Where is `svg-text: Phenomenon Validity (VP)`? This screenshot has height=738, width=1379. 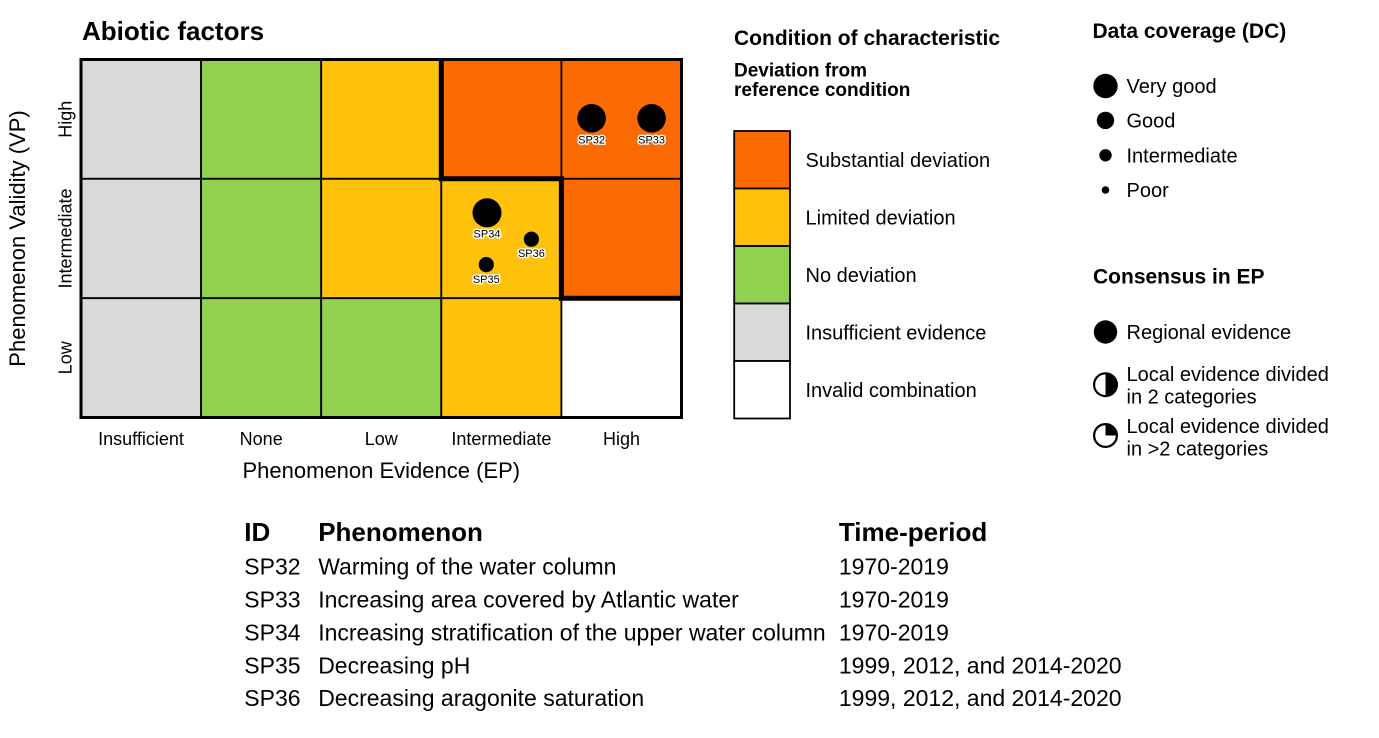 svg-text: Phenomenon Validity (VP) is located at coordinates (17, 238).